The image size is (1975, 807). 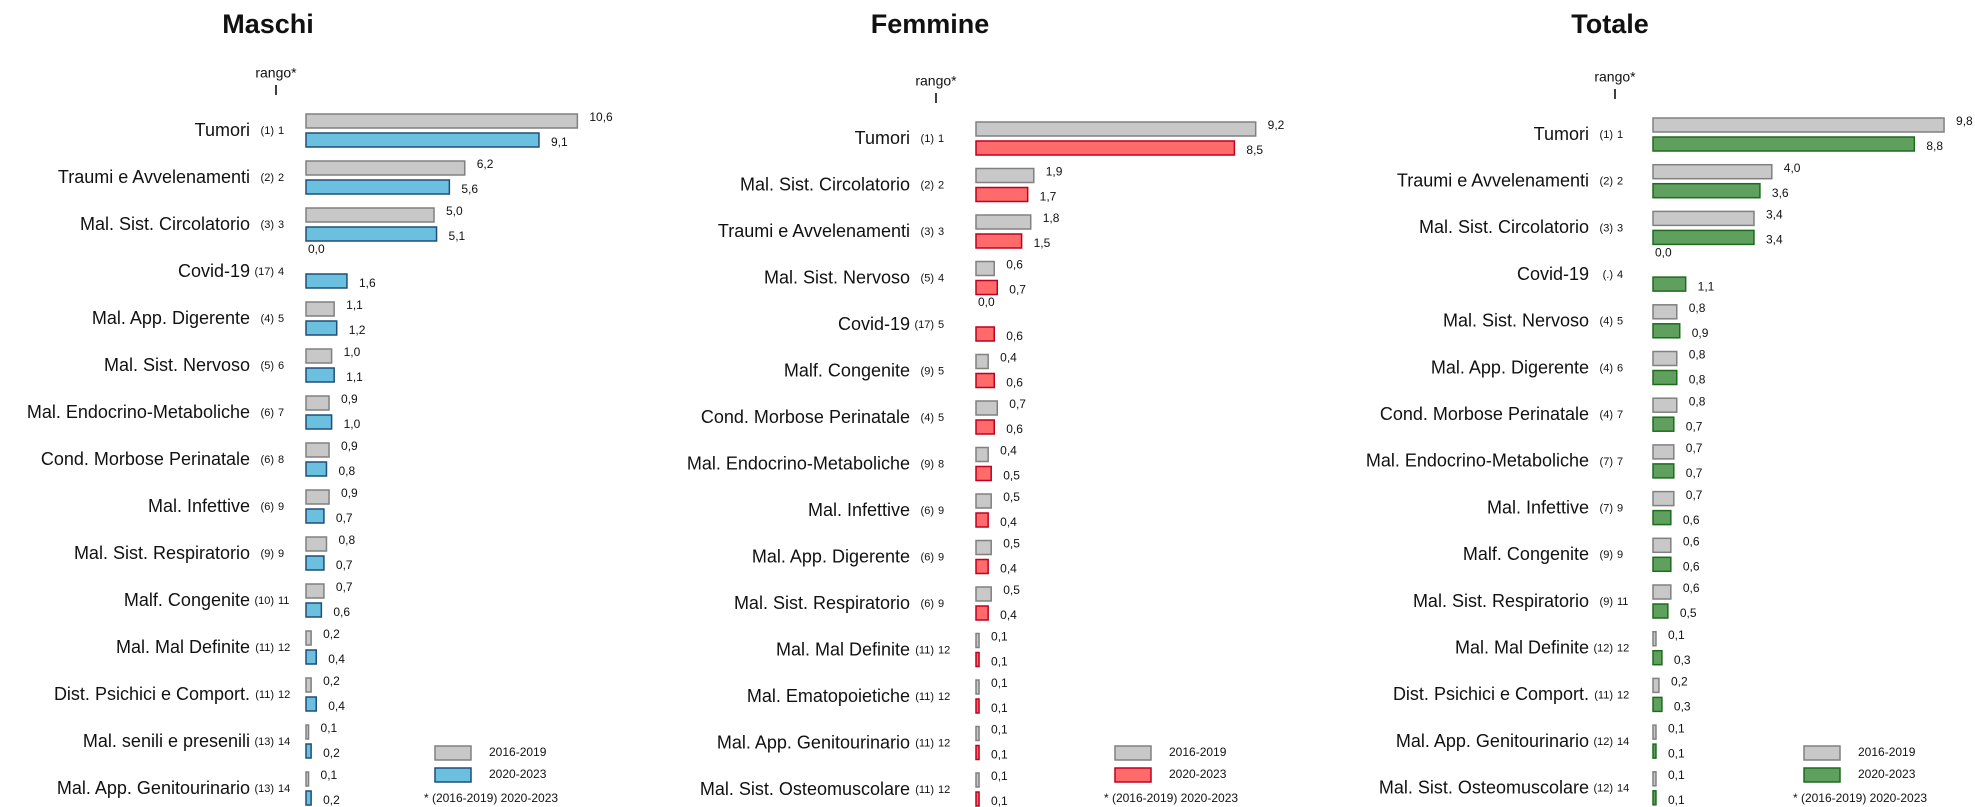 I want to click on rank-now: 6, so click(x=281, y=366).